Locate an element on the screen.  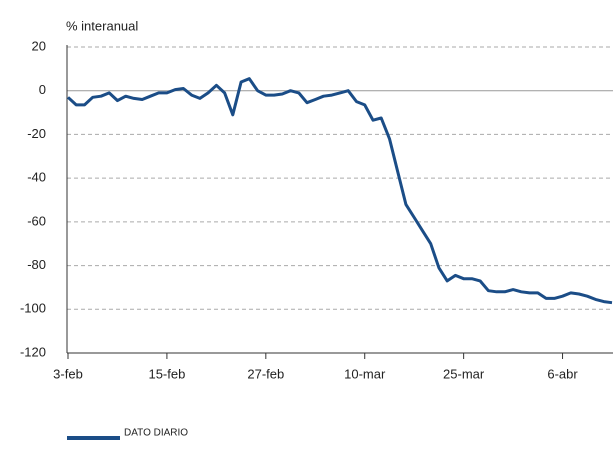
x-tick-label: 15-feb is located at coordinates (166, 373).